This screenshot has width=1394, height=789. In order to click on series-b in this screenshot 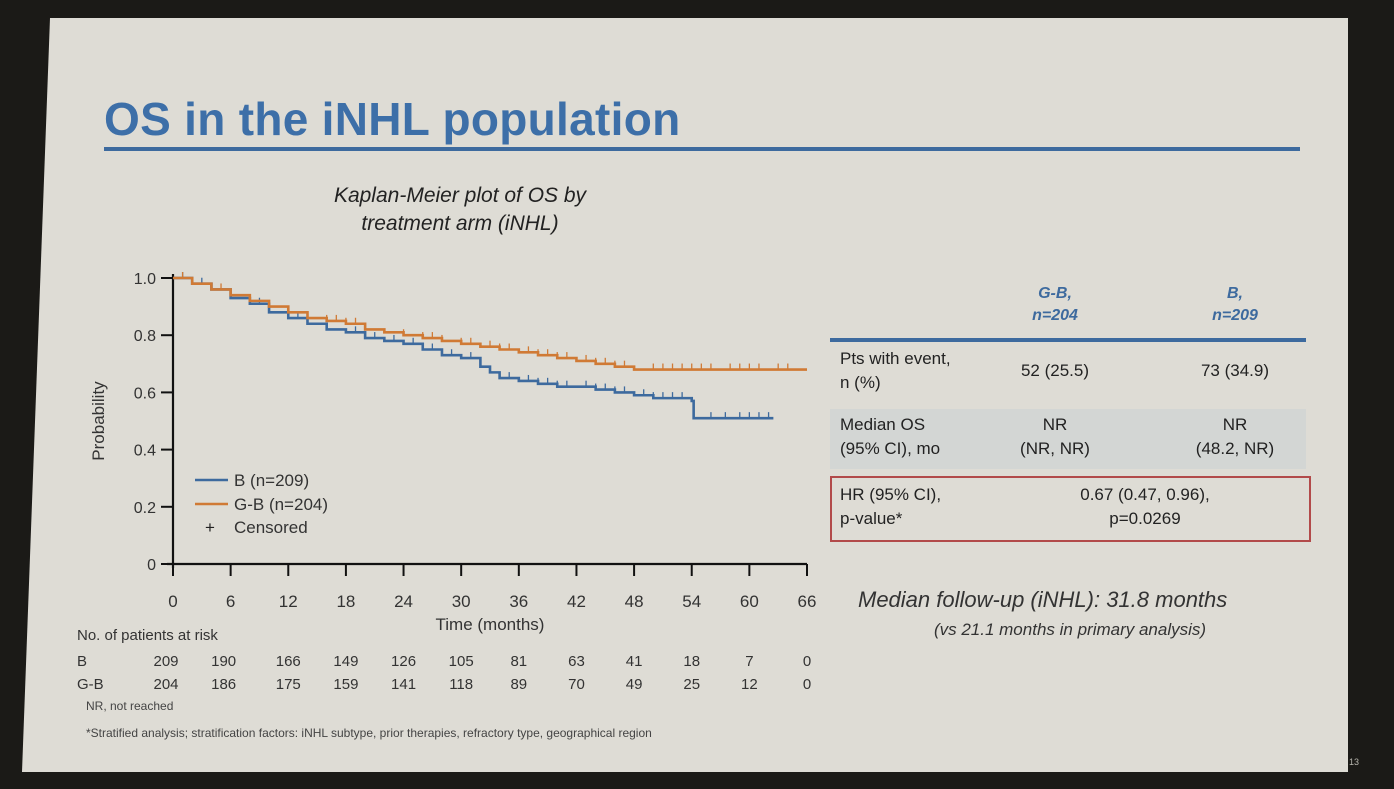, I will do `click(473, 346)`.